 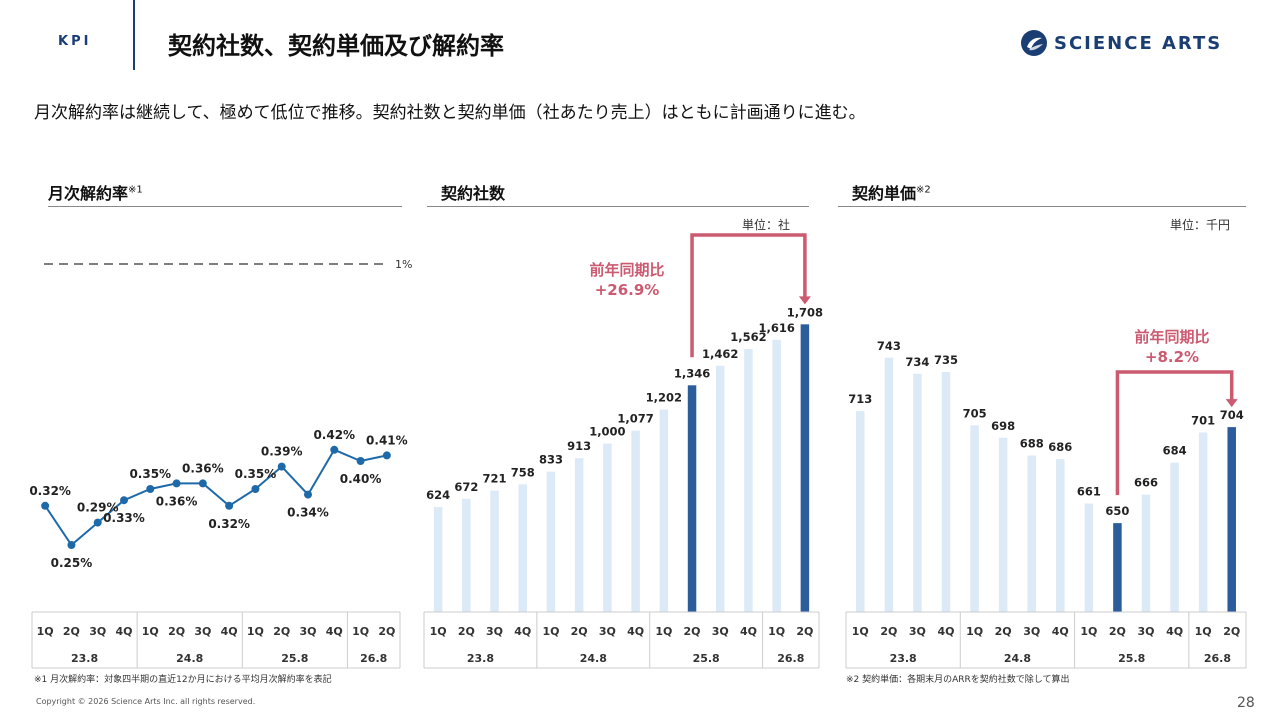 What do you see at coordinates (917, 631) in the screenshot?
I see `price-category-label: 3Q` at bounding box center [917, 631].